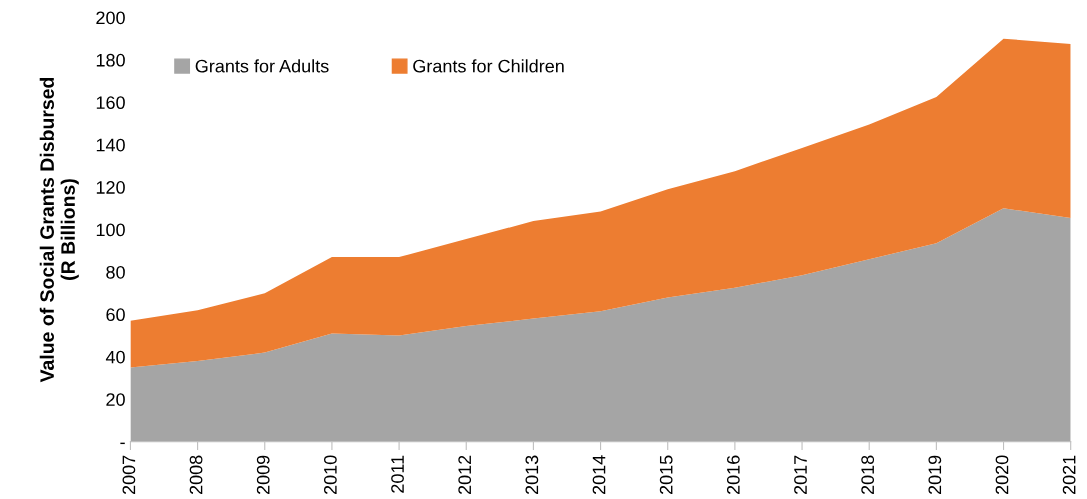 This screenshot has height=499, width=1087. Describe the element at coordinates (666, 475) in the screenshot. I see `x-tick-label: 2015` at that location.